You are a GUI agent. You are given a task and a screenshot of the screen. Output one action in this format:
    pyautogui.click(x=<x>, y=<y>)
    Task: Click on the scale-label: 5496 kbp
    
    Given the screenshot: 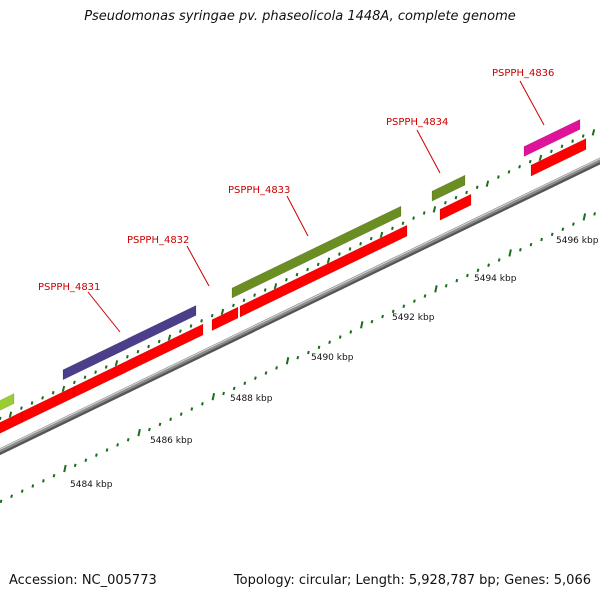 What is the action you would take?
    pyautogui.click(x=577, y=241)
    